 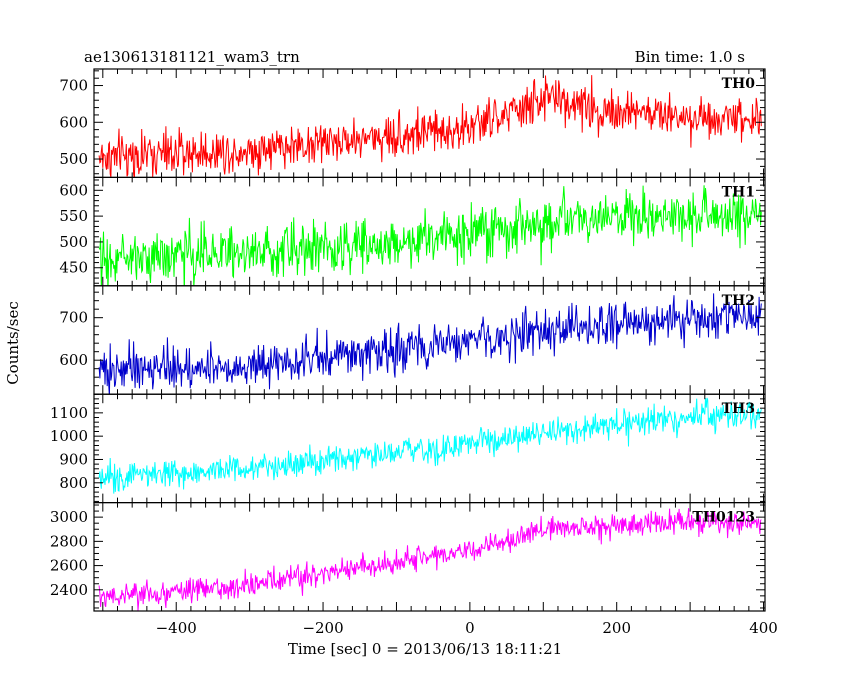 I want to click on panel-label-th3: TH3, so click(x=738, y=409).